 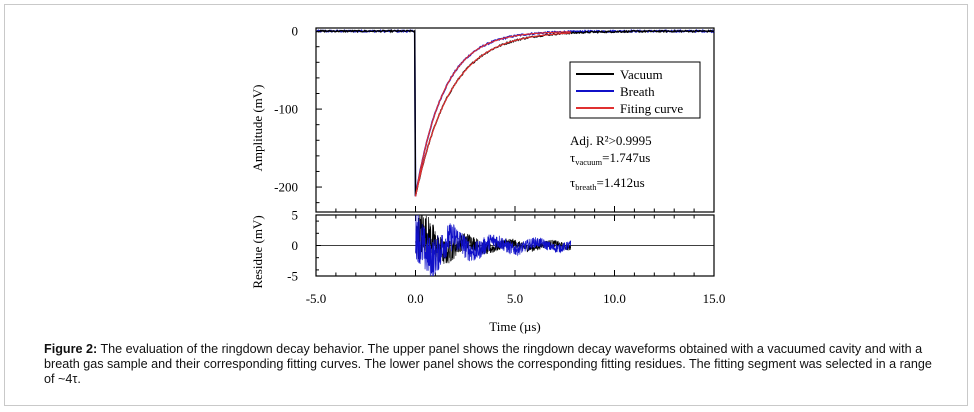 I want to click on x-tick-label: 15.0, so click(x=714, y=298).